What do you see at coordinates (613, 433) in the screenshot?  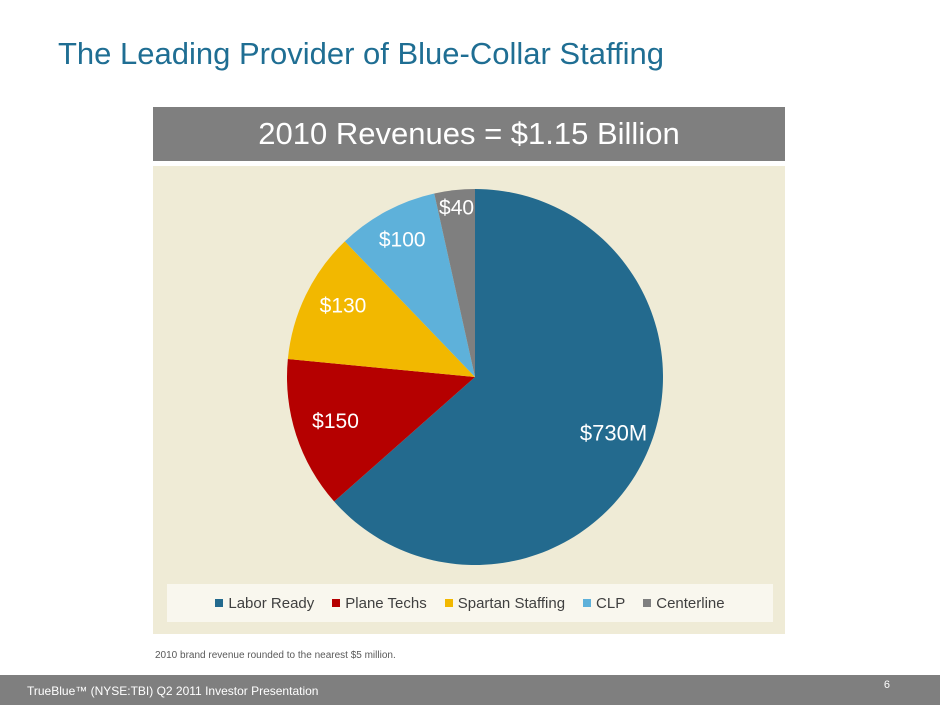 I see `slice-label-labor-ready: $730M` at bounding box center [613, 433].